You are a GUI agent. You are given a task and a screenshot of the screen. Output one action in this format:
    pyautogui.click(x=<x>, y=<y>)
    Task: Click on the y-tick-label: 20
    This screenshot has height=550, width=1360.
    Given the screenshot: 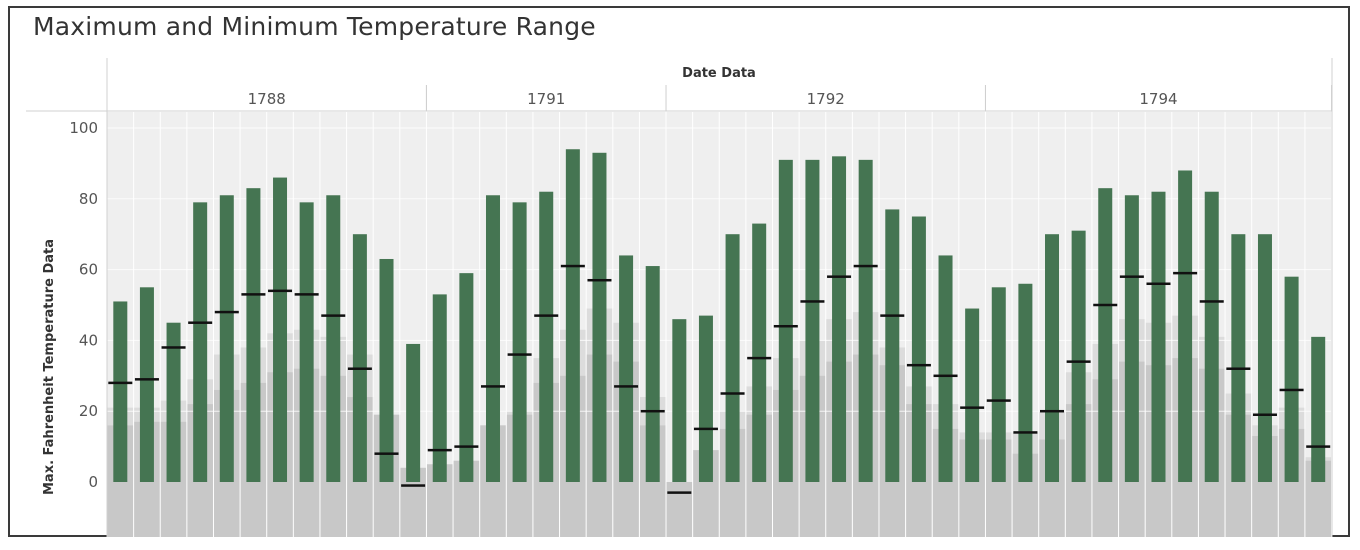 What is the action you would take?
    pyautogui.click(x=88, y=411)
    